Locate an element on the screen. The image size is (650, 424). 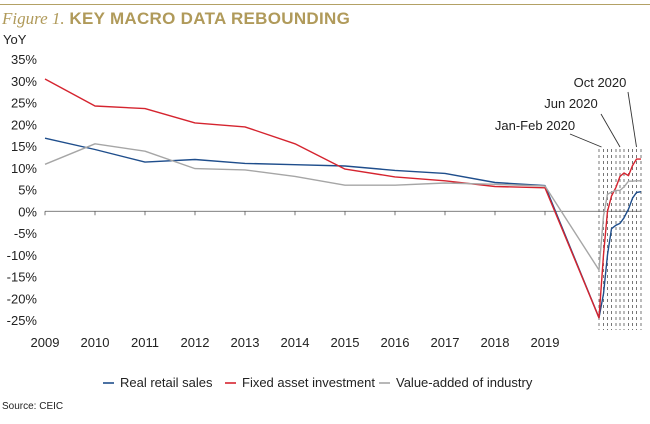
y-tick-label: 15% is located at coordinates (24, 146).